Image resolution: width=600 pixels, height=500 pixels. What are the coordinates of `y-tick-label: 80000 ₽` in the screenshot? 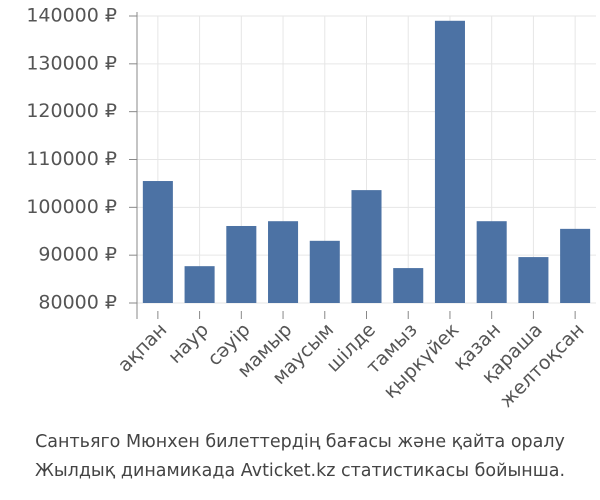 It's located at (77, 303).